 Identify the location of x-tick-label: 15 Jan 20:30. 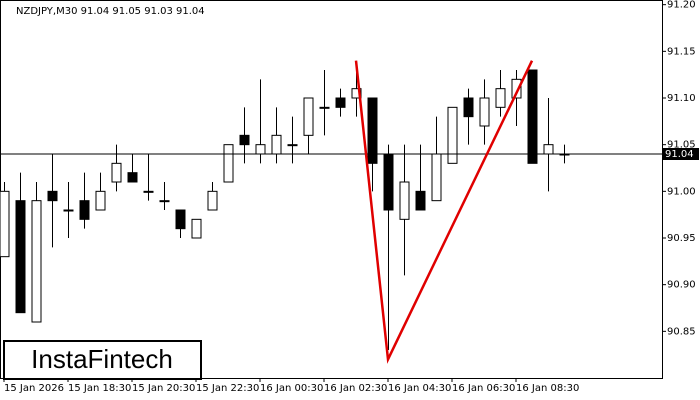
(163, 388).